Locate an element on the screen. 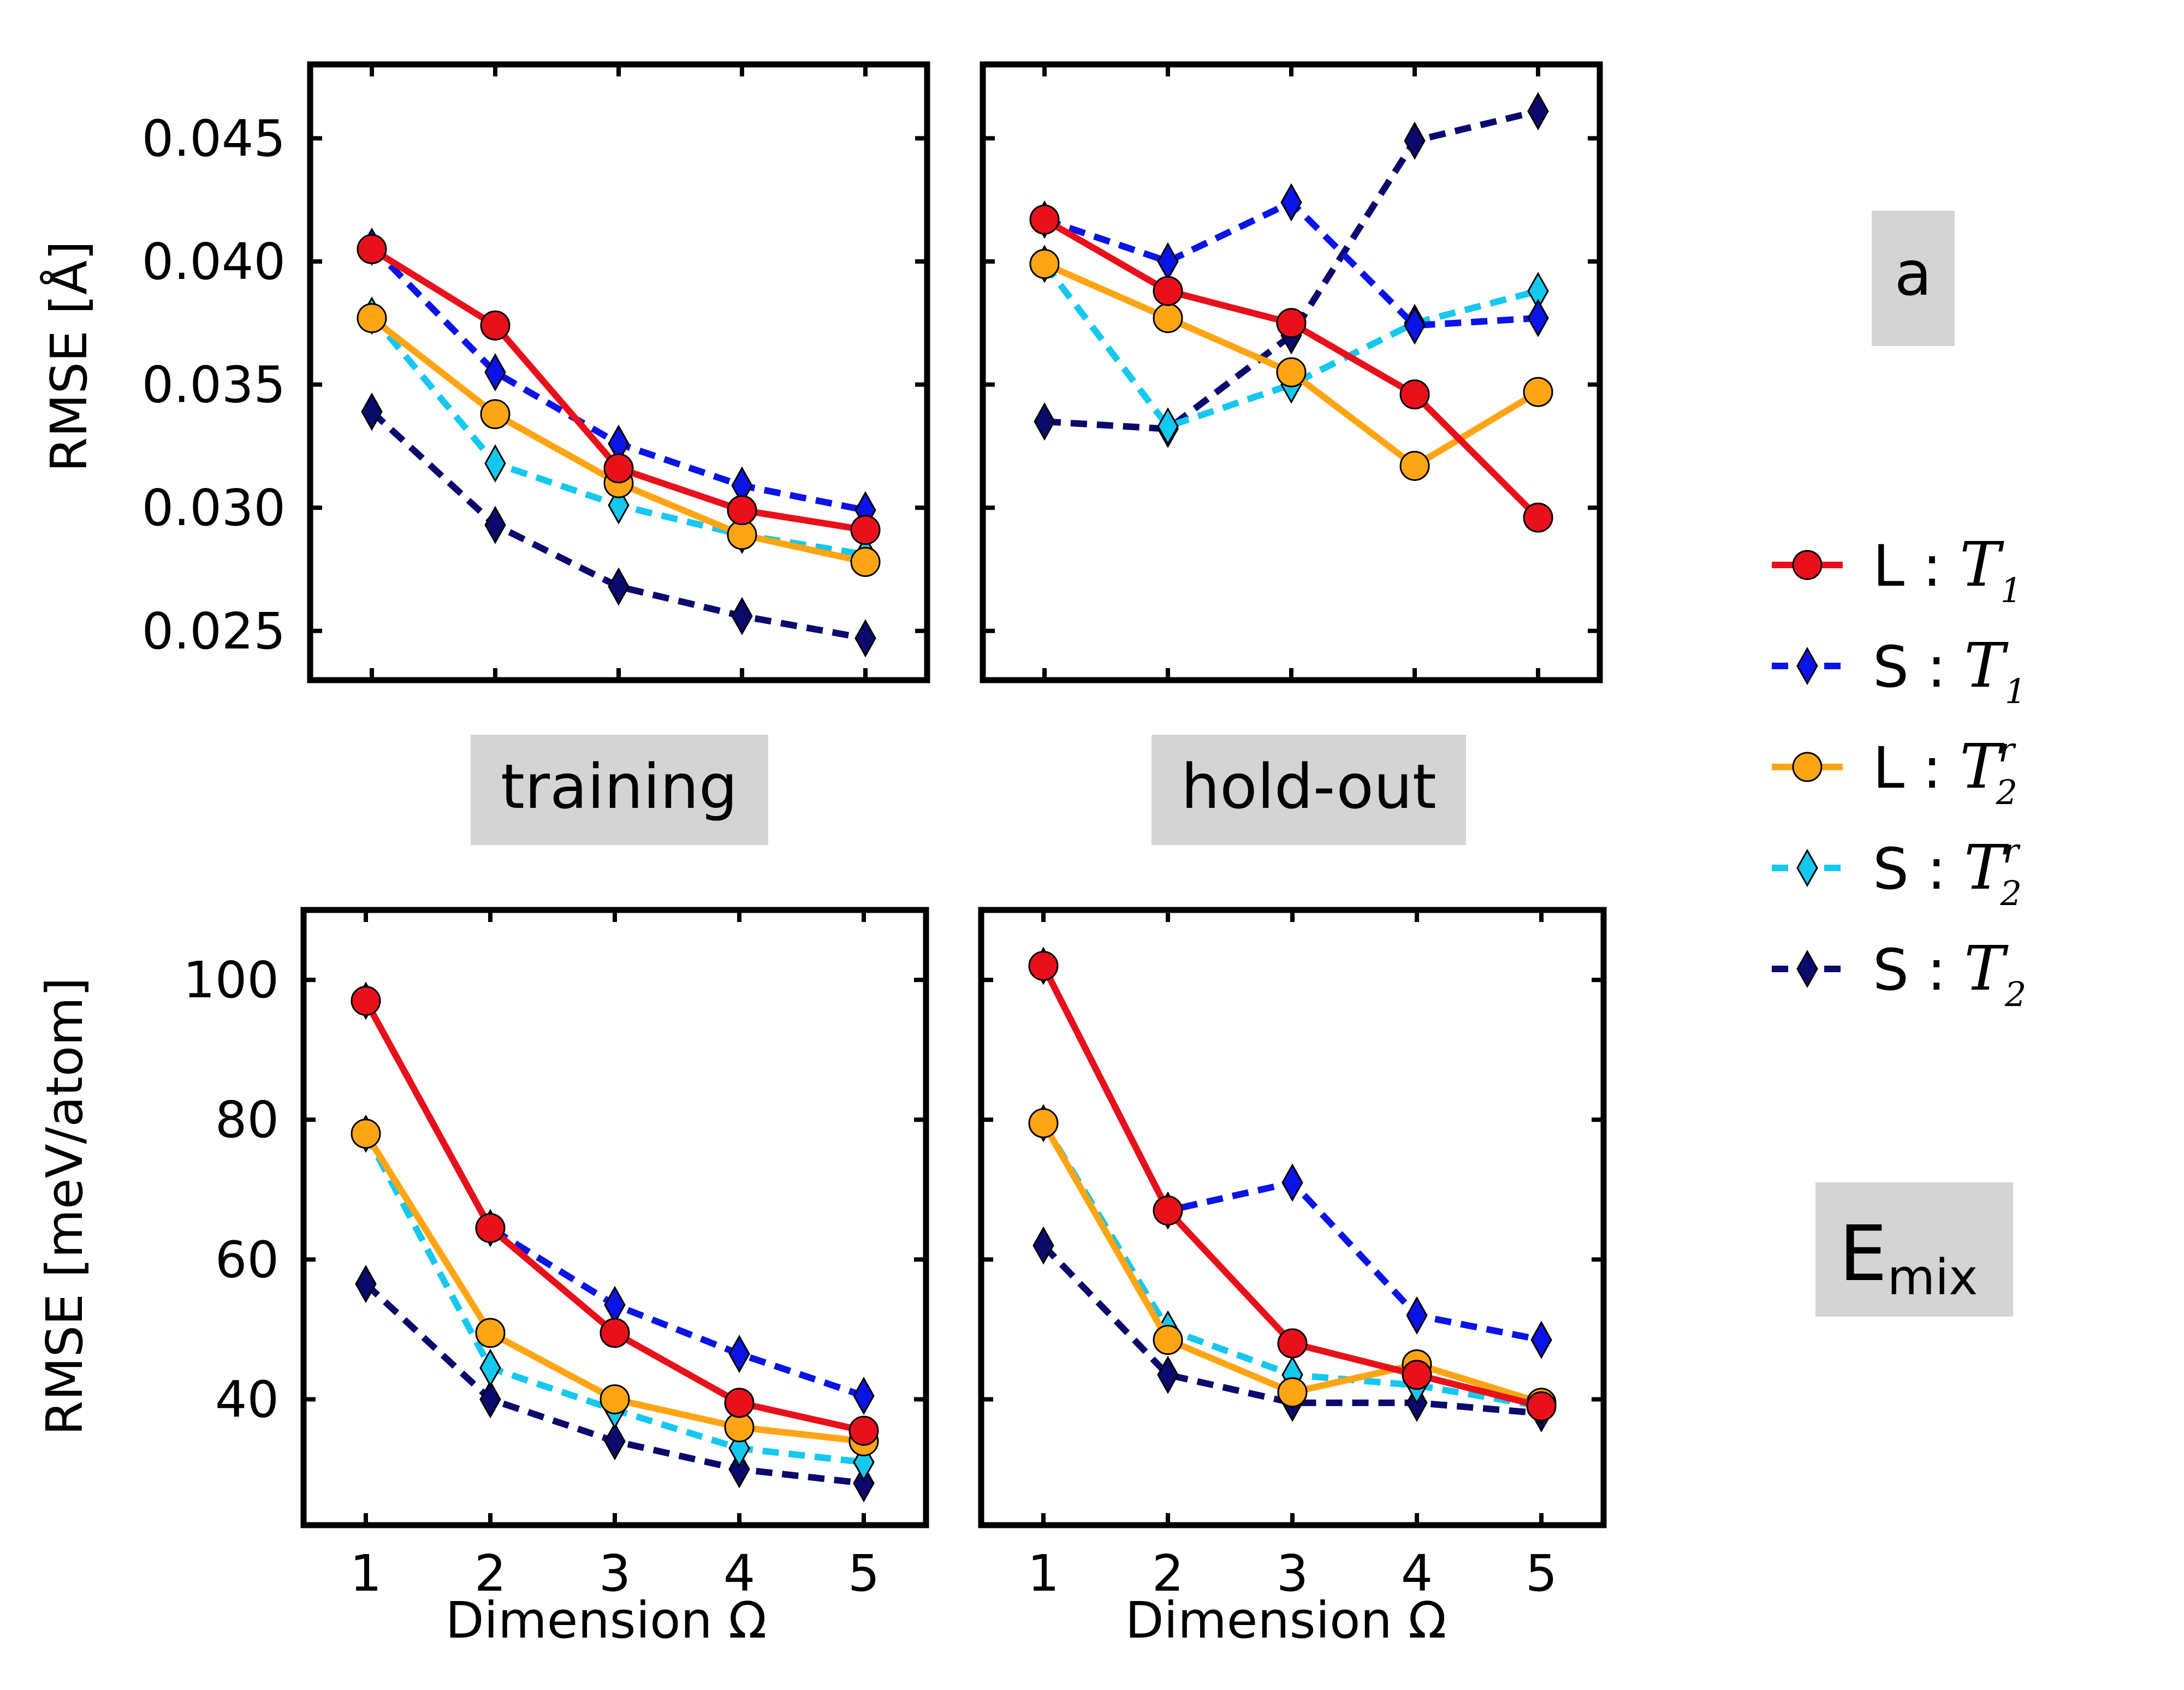  lattice-tag-bg is located at coordinates (1913, 278).